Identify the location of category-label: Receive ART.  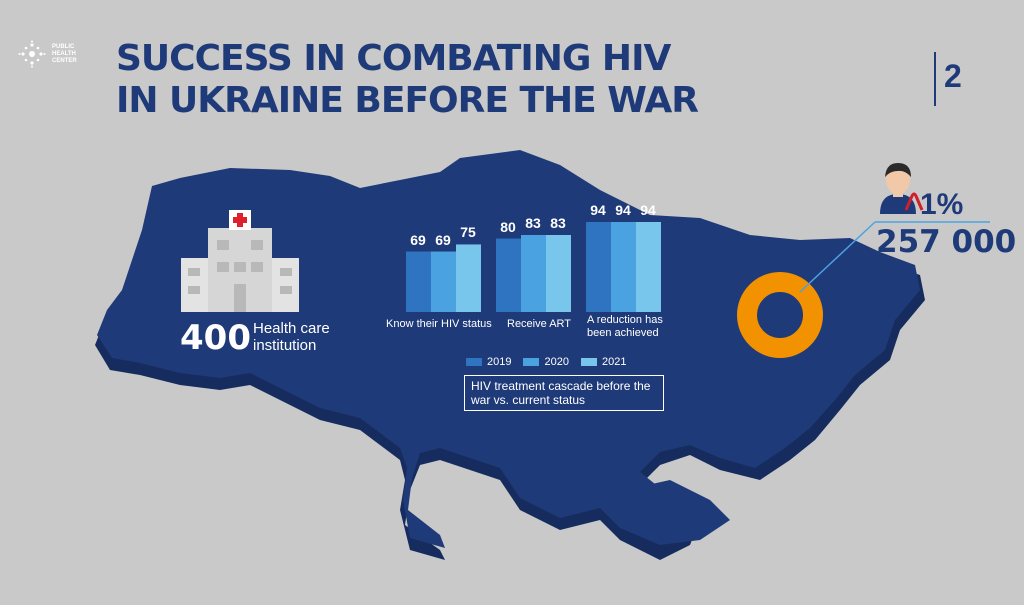
(539, 324).